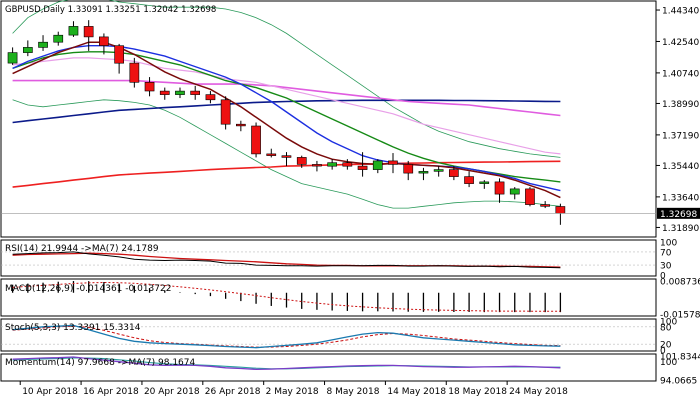 The height and width of the screenshot is (400, 700). I want to click on stoch-tick-label: 100, so click(668, 323).